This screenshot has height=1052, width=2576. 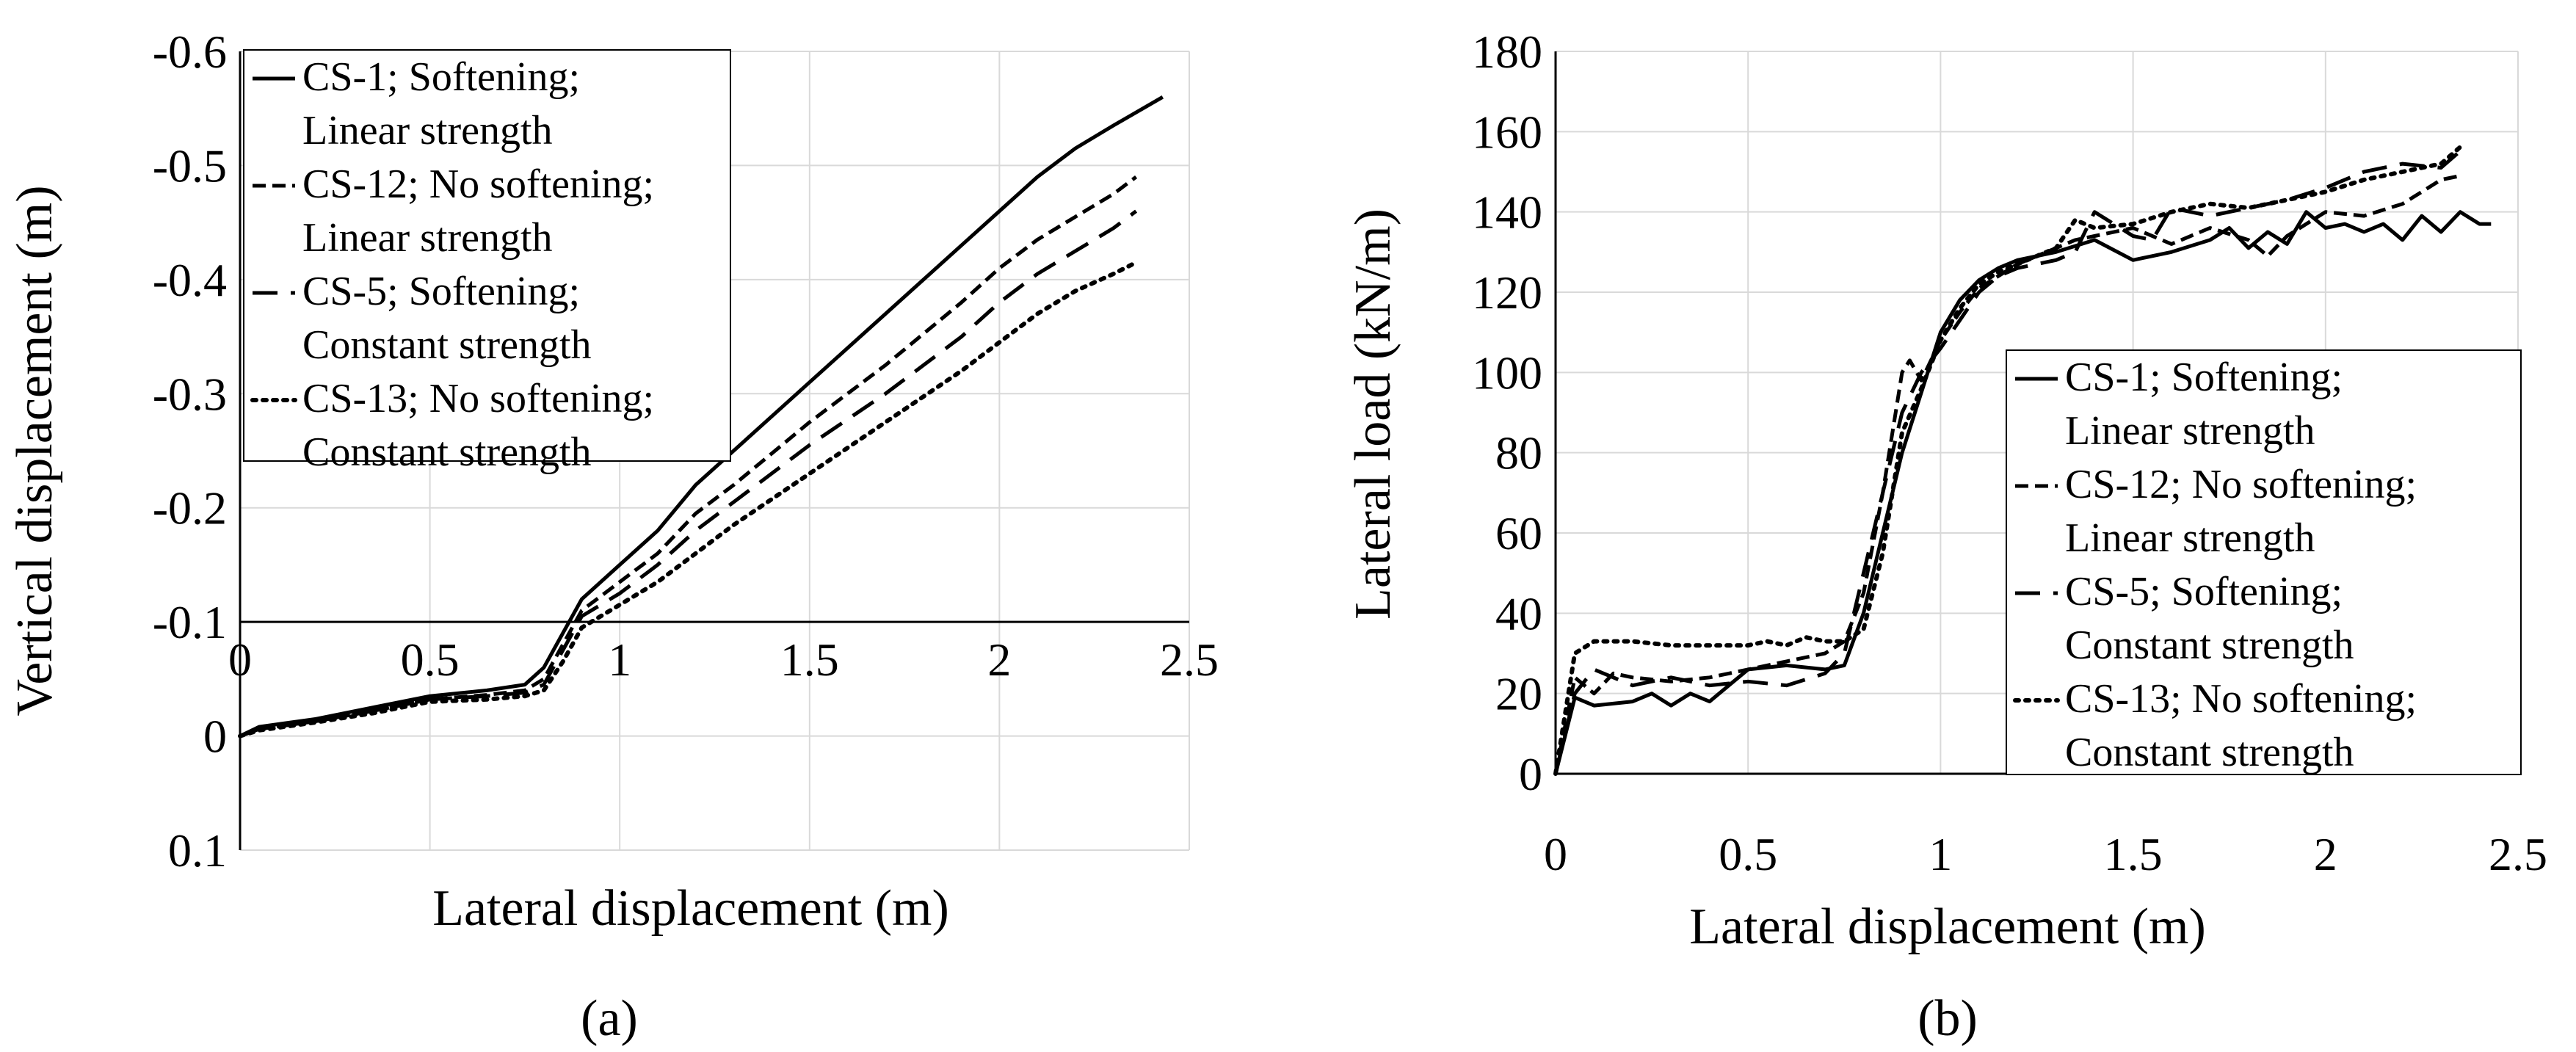 What do you see at coordinates (190, 622) in the screenshot?
I see `y-tick-label: -0.1` at bounding box center [190, 622].